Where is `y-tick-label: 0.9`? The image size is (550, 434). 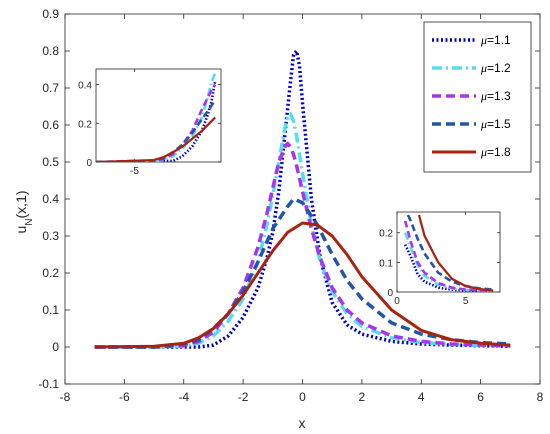
y-tick-label: 0.9 is located at coordinates (50, 14).